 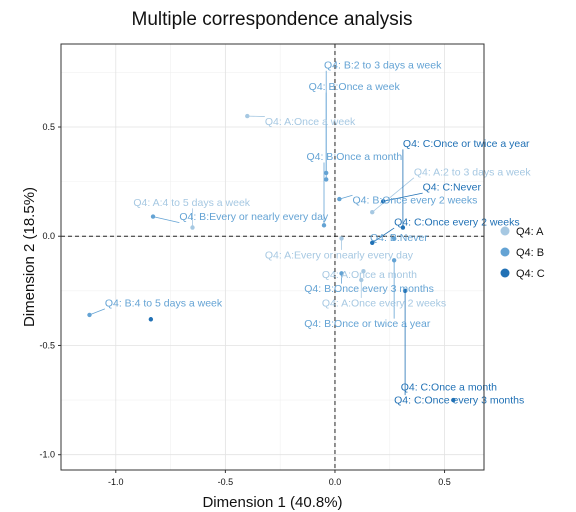 What do you see at coordinates (226, 482) in the screenshot?
I see `x-tick-label: -0.5` at bounding box center [226, 482].